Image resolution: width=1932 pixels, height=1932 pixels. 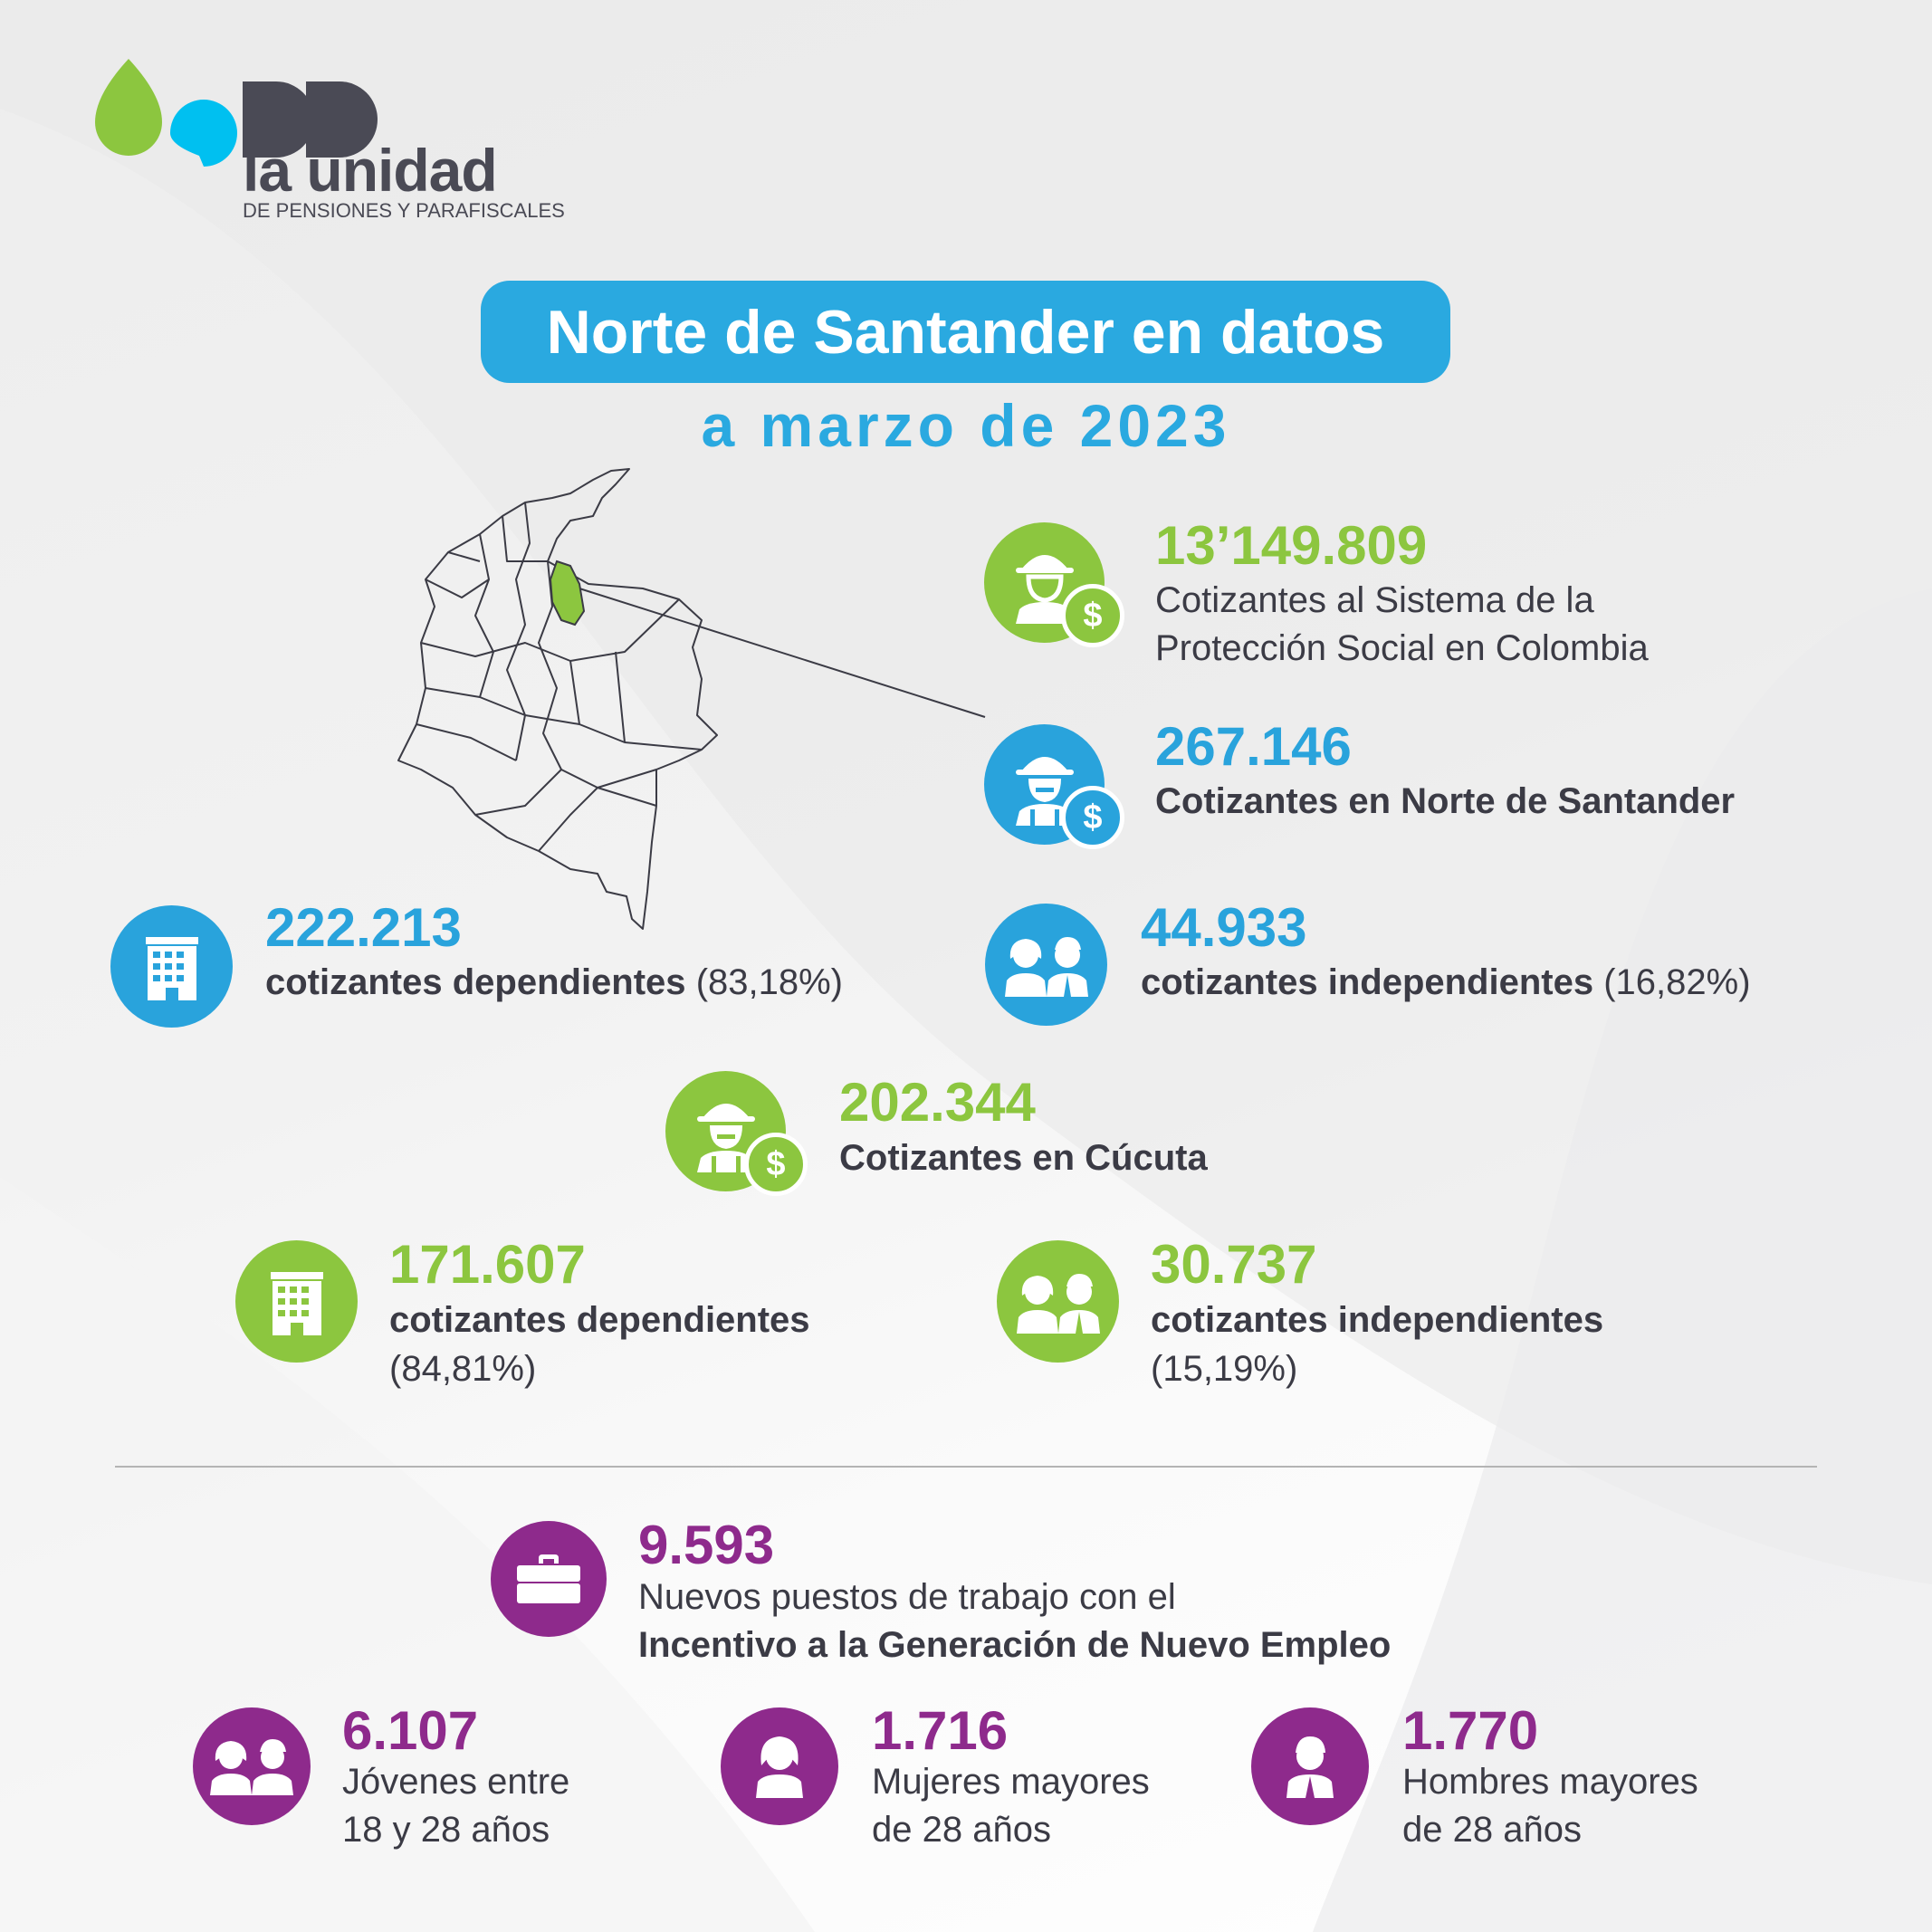 What do you see at coordinates (1253, 746) in the screenshot?
I see `department-value: 267.146` at bounding box center [1253, 746].